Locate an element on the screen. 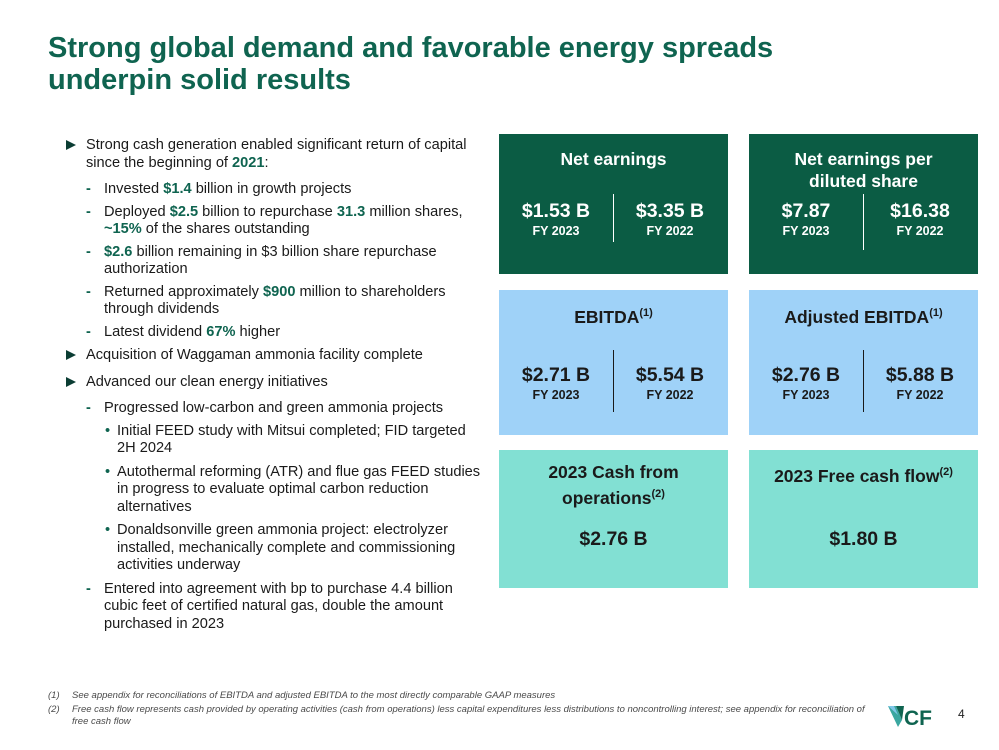  card-title: EBITDA(1) is located at coordinates (613, 315).